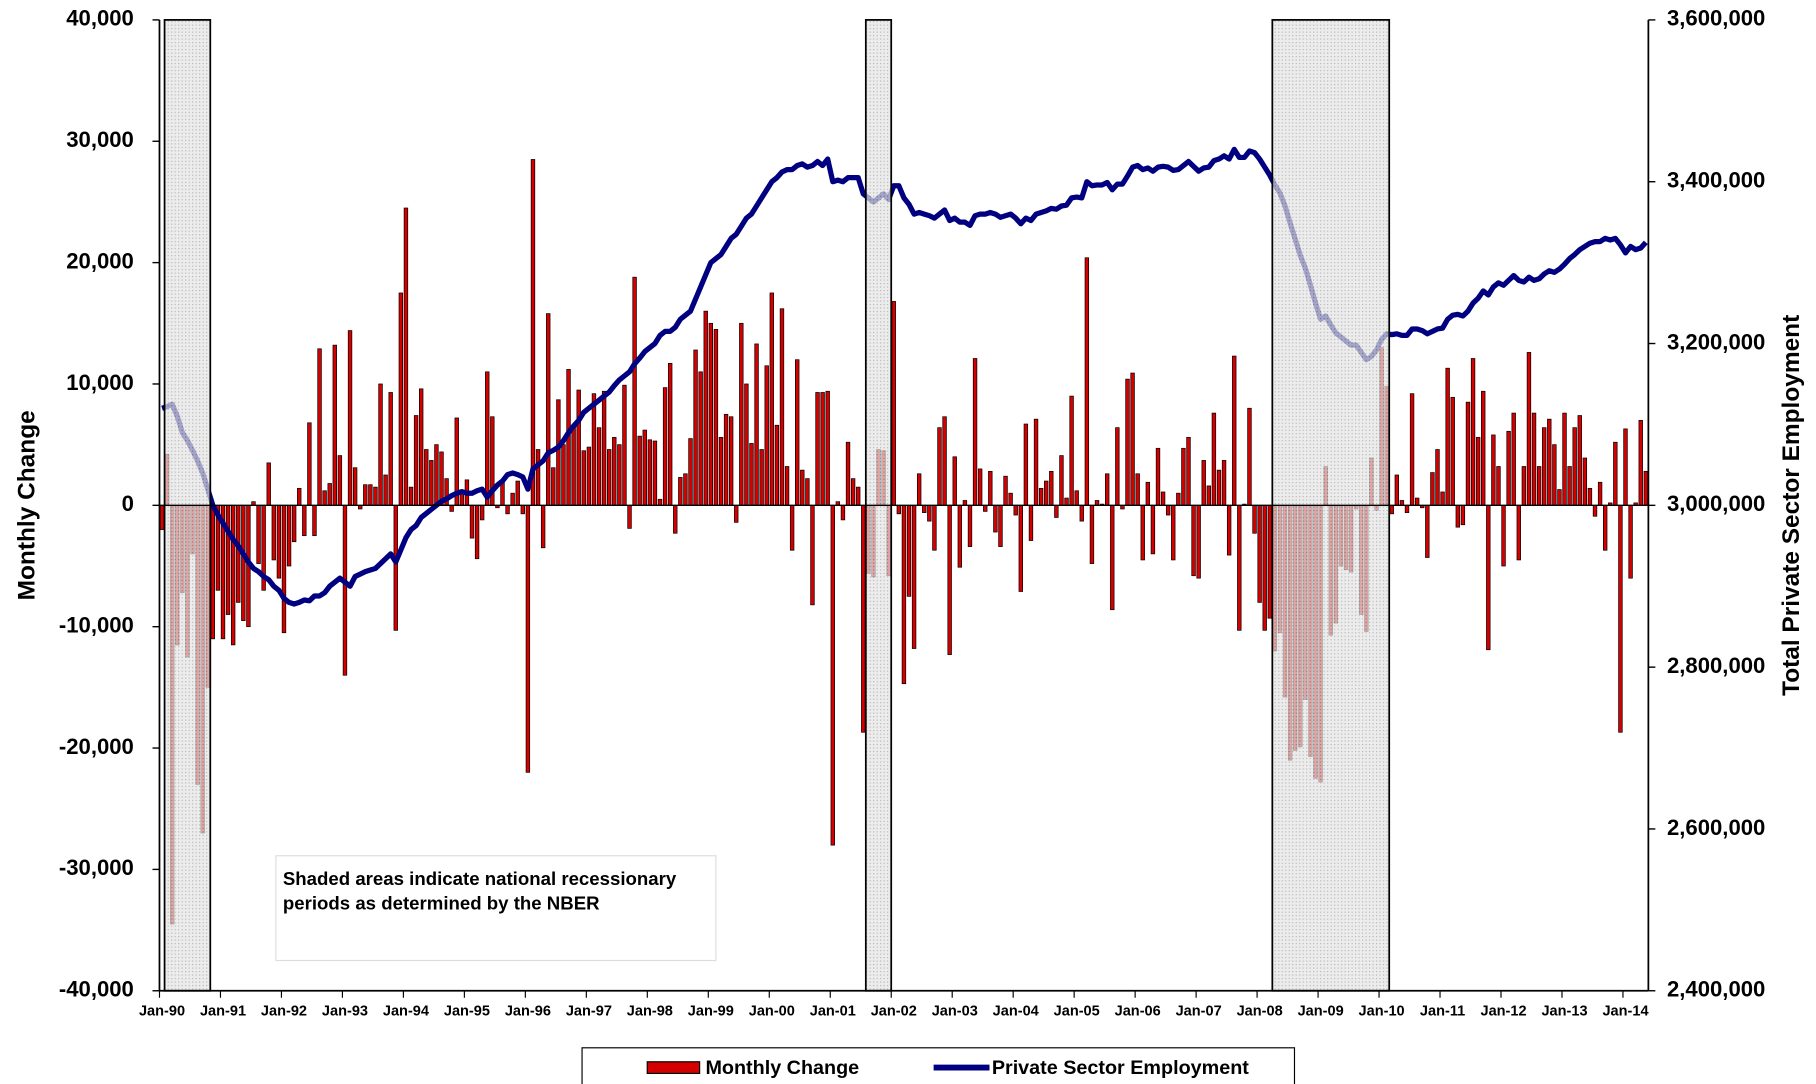  What do you see at coordinates (589, 1012) in the screenshot?
I see `x-tick-label: Jan-97` at bounding box center [589, 1012].